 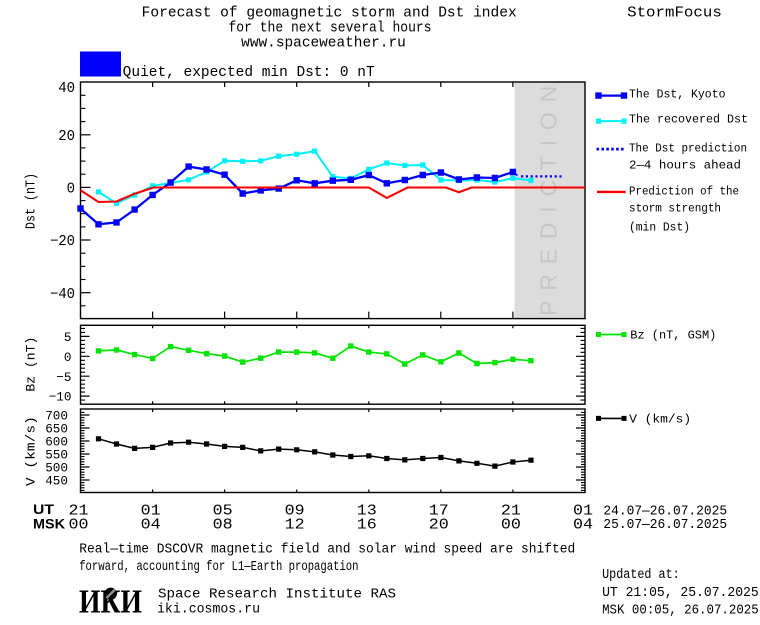 What do you see at coordinates (62, 242) in the screenshot?
I see `svg-text: −20` at bounding box center [62, 242].